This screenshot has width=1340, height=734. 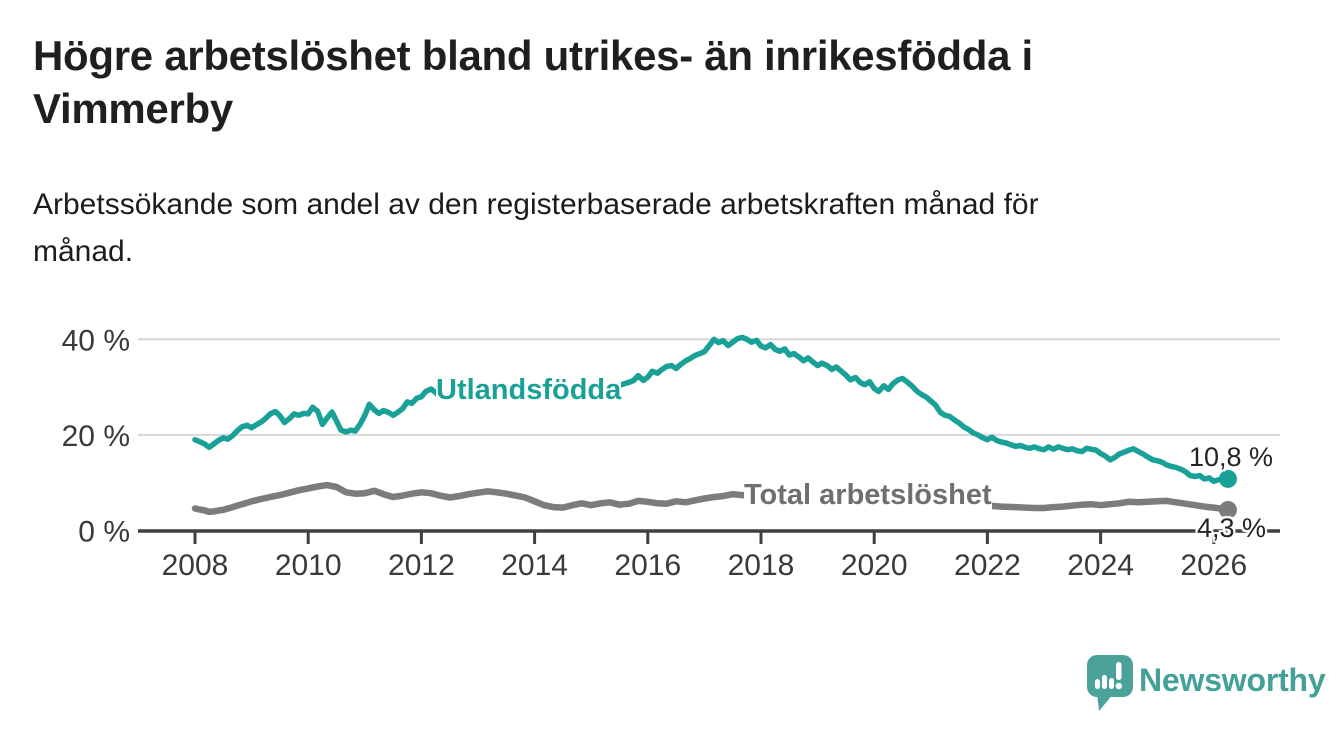 What do you see at coordinates (1118, 676) in the screenshot?
I see `exclamation-glyph` at bounding box center [1118, 676].